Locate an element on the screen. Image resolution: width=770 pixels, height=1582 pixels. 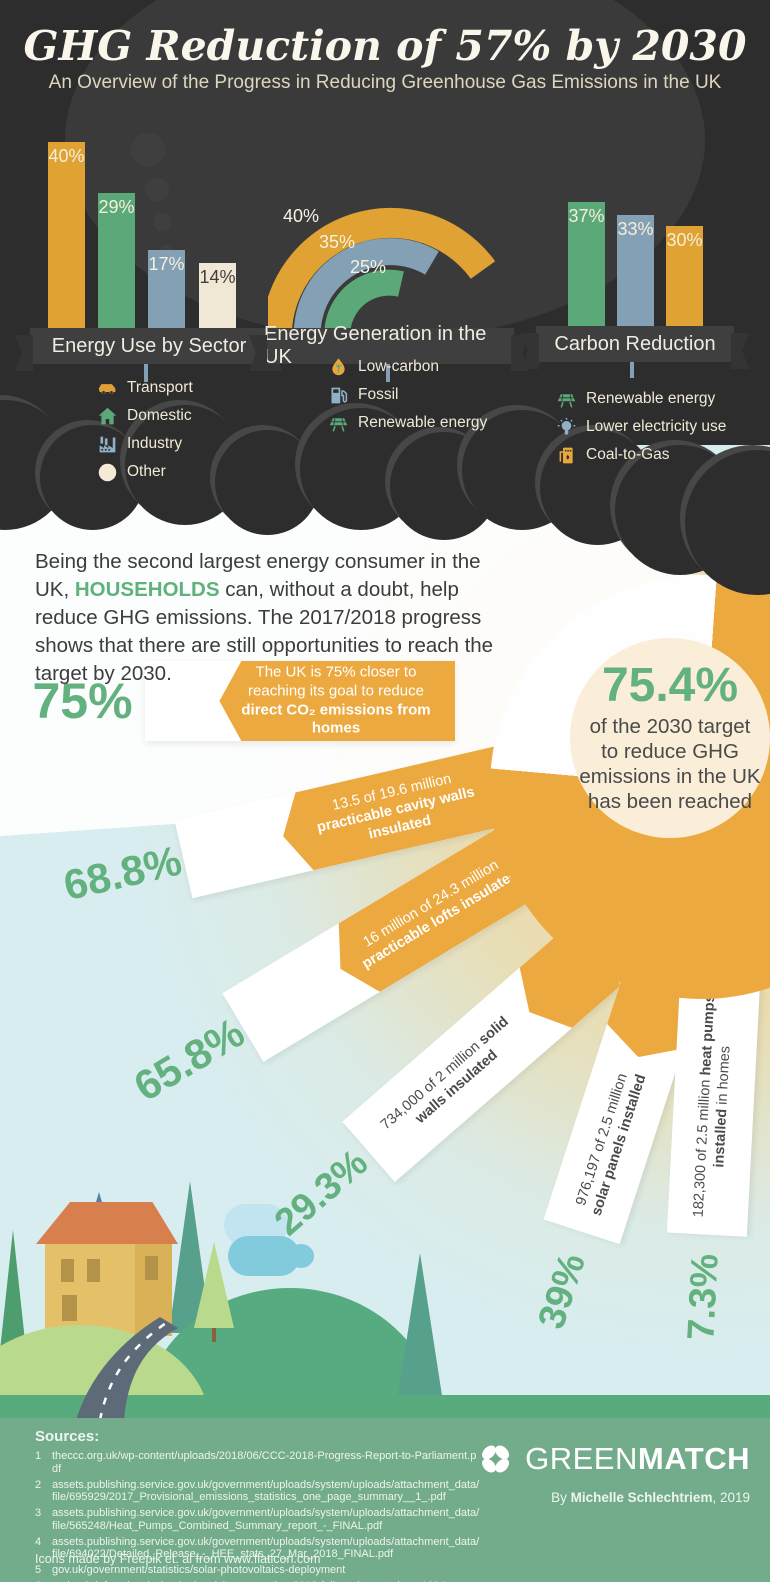
legend-label: Lower electricity use is located at coordinates (656, 426).